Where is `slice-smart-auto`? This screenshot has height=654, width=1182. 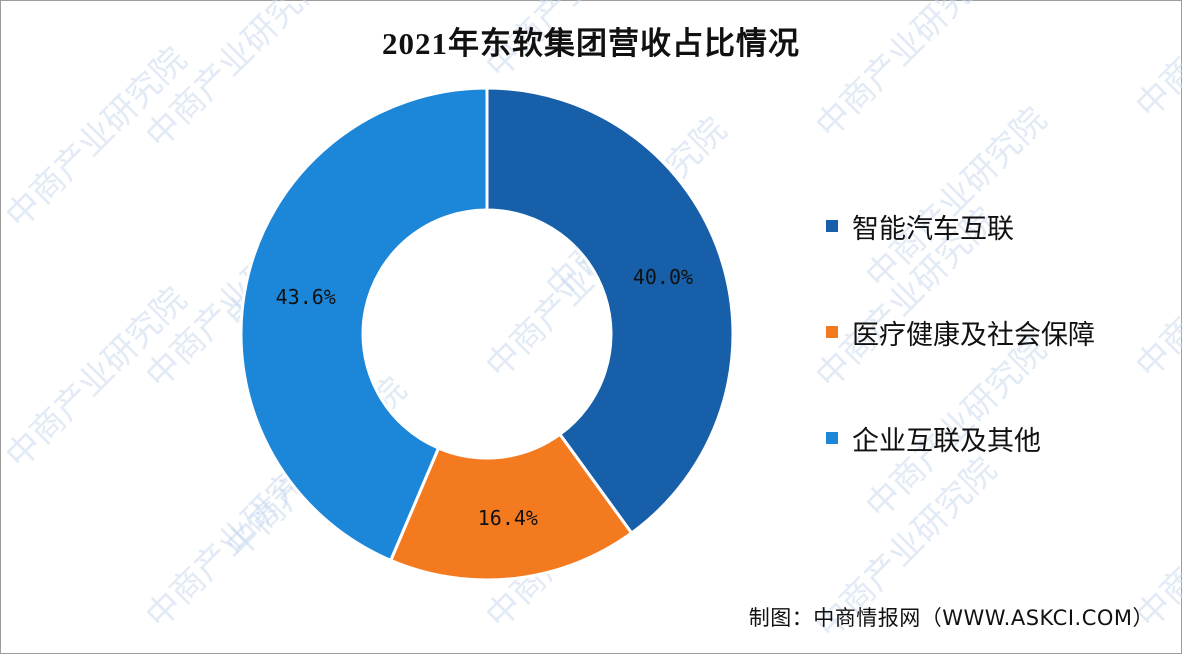
slice-smart-auto is located at coordinates (610, 311).